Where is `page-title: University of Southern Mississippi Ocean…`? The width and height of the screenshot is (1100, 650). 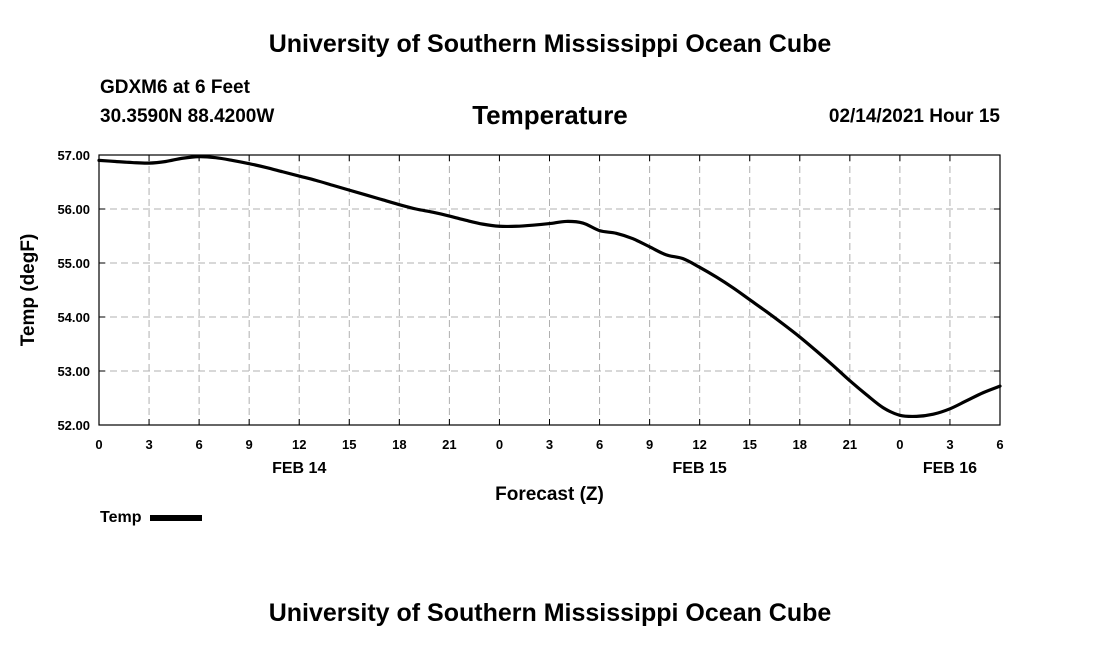 page-title: University of Southern Mississippi Ocean… is located at coordinates (550, 44).